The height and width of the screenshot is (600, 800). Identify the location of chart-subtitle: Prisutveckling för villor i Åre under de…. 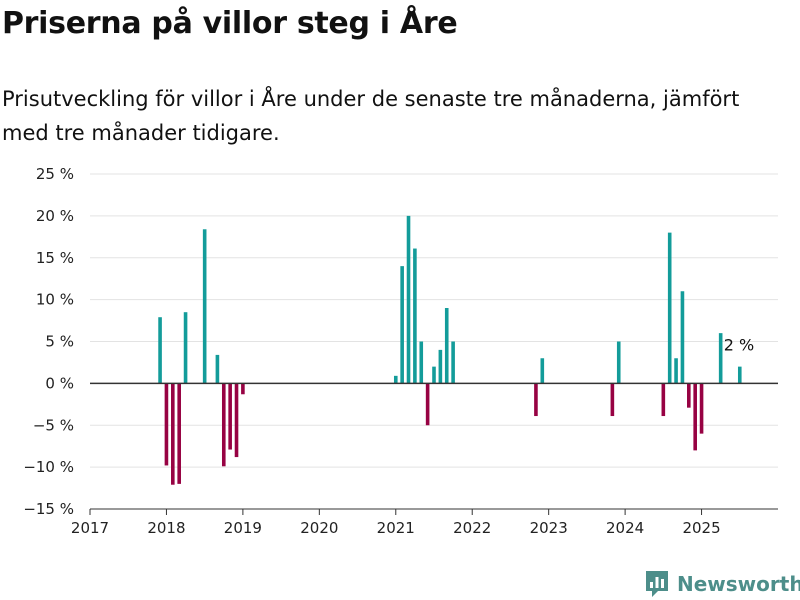
(371, 116).